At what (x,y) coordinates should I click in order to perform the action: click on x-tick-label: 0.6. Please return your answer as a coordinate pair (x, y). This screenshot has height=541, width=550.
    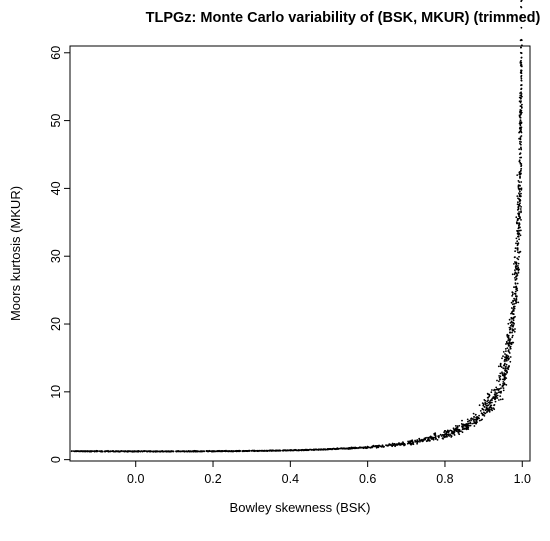
    Looking at the image, I should click on (367, 479).